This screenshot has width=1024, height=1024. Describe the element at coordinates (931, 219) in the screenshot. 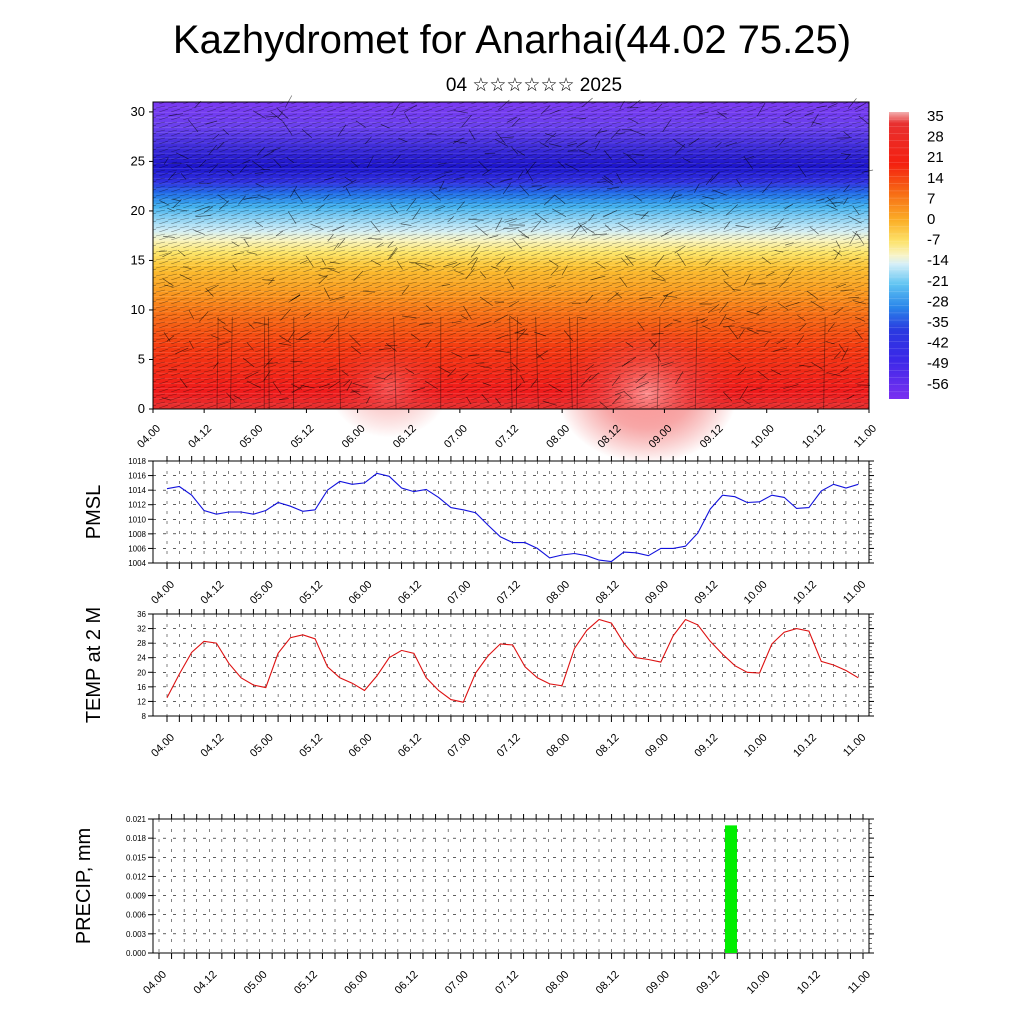

I see `colorbar-label: 0` at that location.